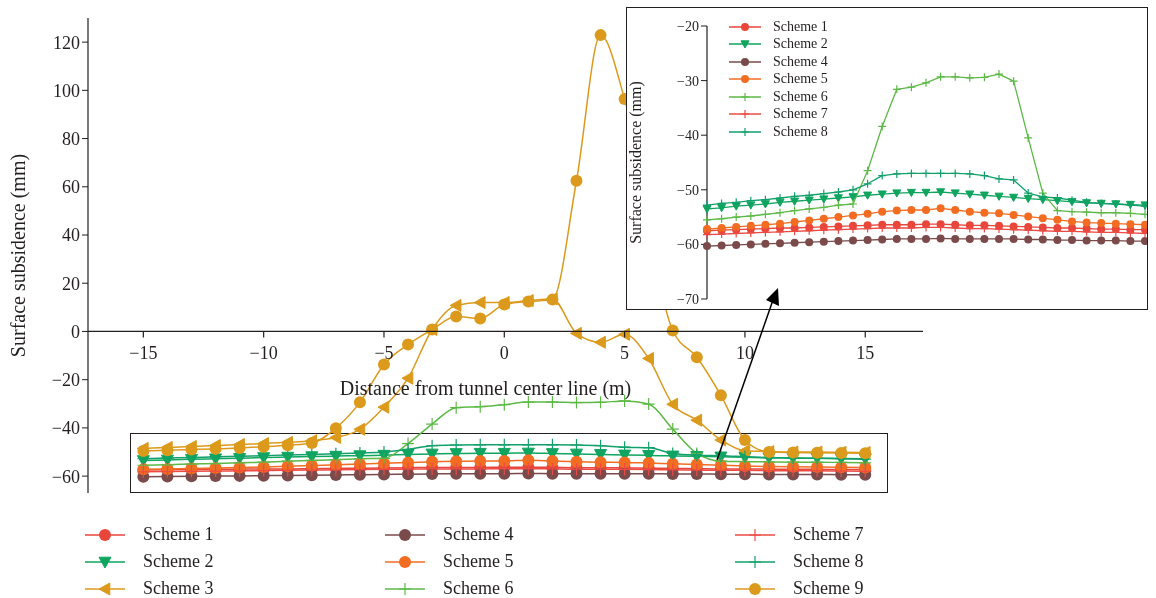  I want to click on y-tick-label: 20, so click(71, 283).